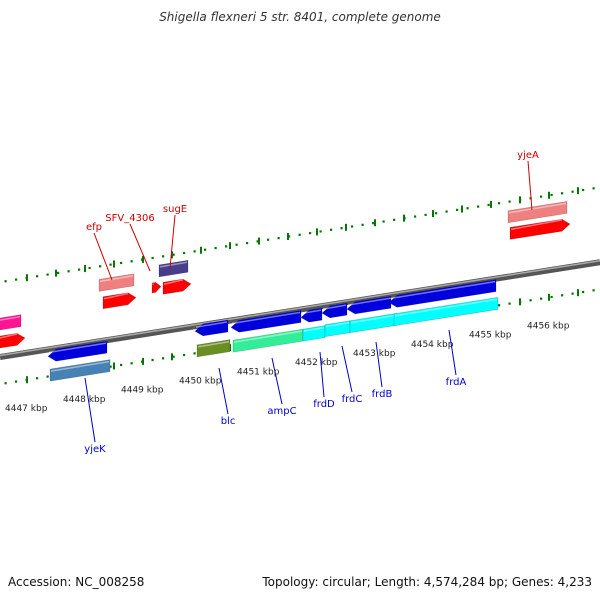 This screenshot has height=600, width=600. I want to click on gene-label-frdc: frdC, so click(352, 399).